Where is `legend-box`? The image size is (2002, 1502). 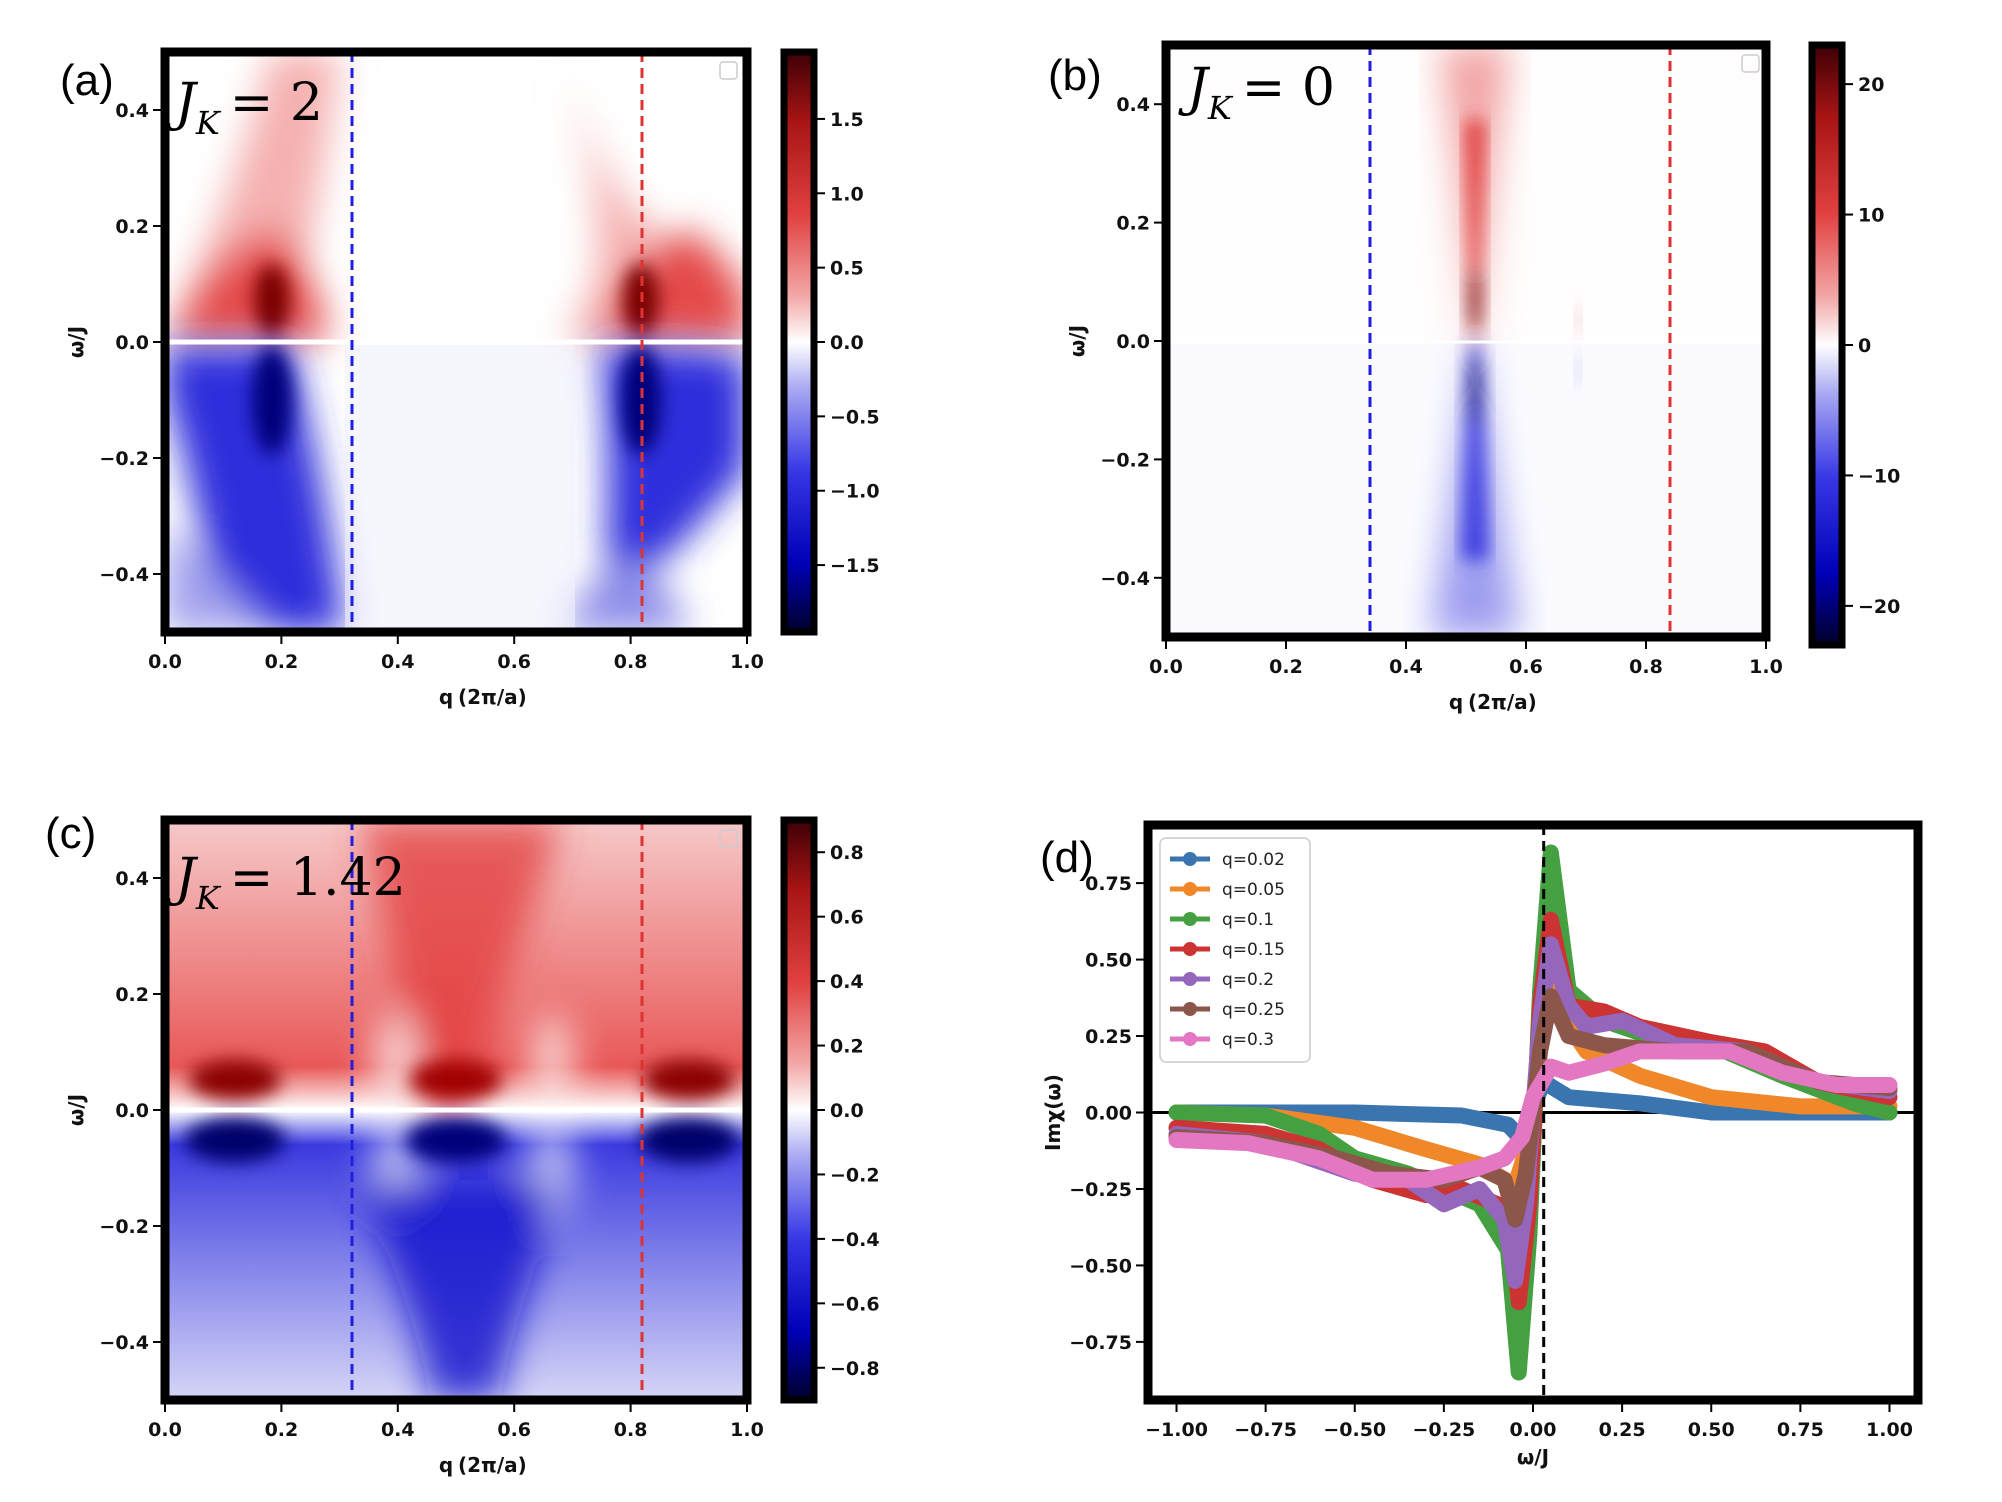 legend-box is located at coordinates (1235, 950).